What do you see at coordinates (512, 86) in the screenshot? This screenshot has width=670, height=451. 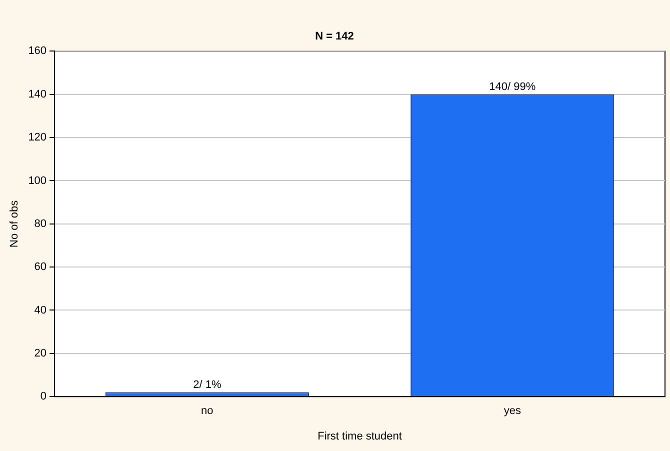 I see `data-label: 140/ 99%` at bounding box center [512, 86].